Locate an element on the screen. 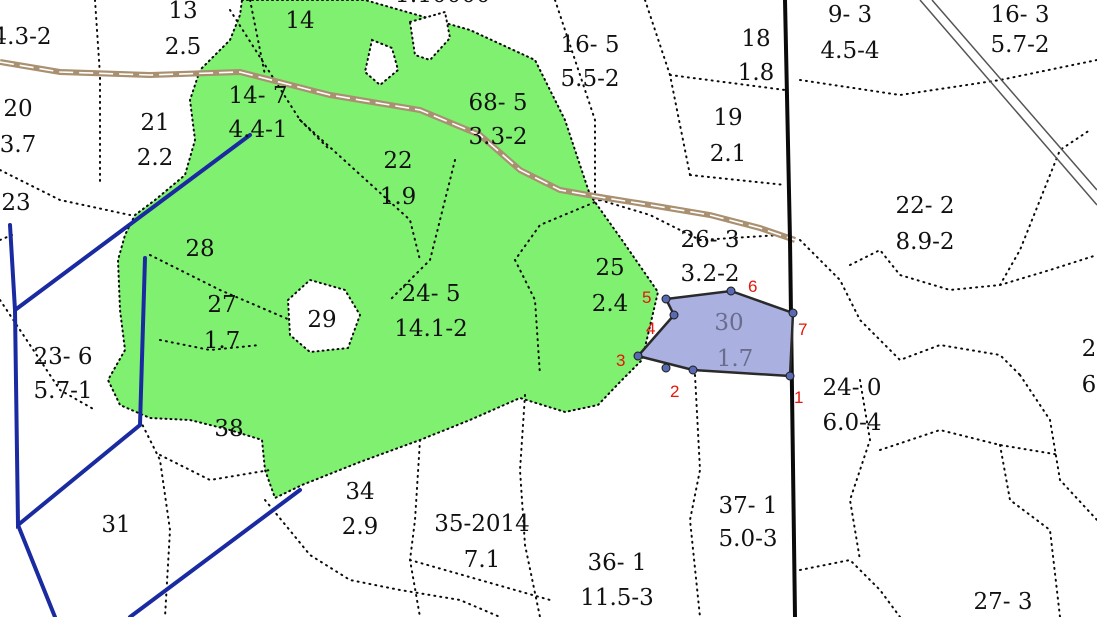  plot-label: 27 1.7 is located at coordinates (222, 323).